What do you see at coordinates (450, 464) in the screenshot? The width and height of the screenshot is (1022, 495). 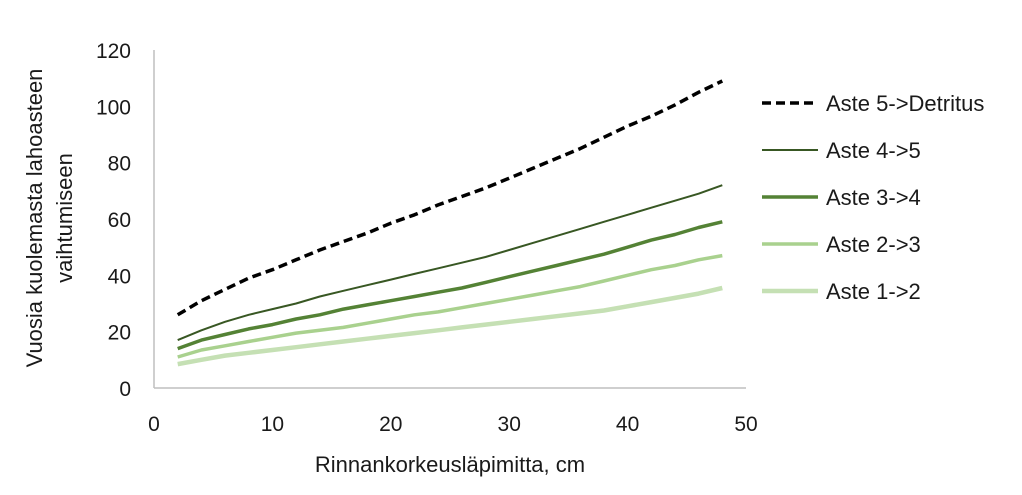 I see `x-axis-title: Rinnankorkeusläpimitta, cm` at bounding box center [450, 464].